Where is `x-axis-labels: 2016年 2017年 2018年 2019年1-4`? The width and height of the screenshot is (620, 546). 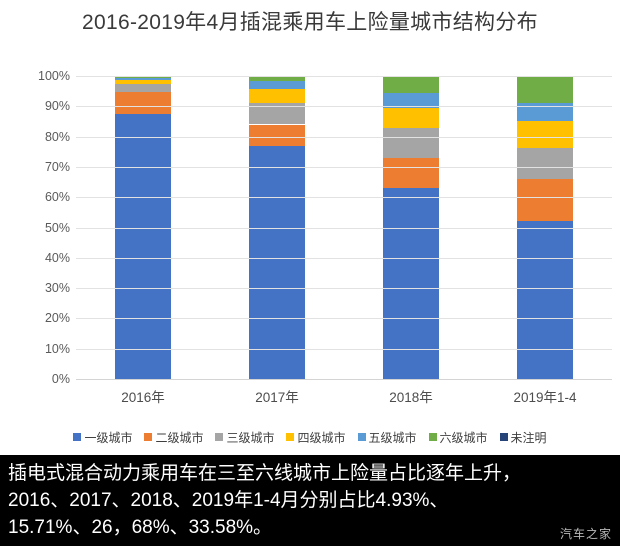 x-axis-labels: 2016年 2017年 2018年 2019年1-4 is located at coordinates (344, 397).